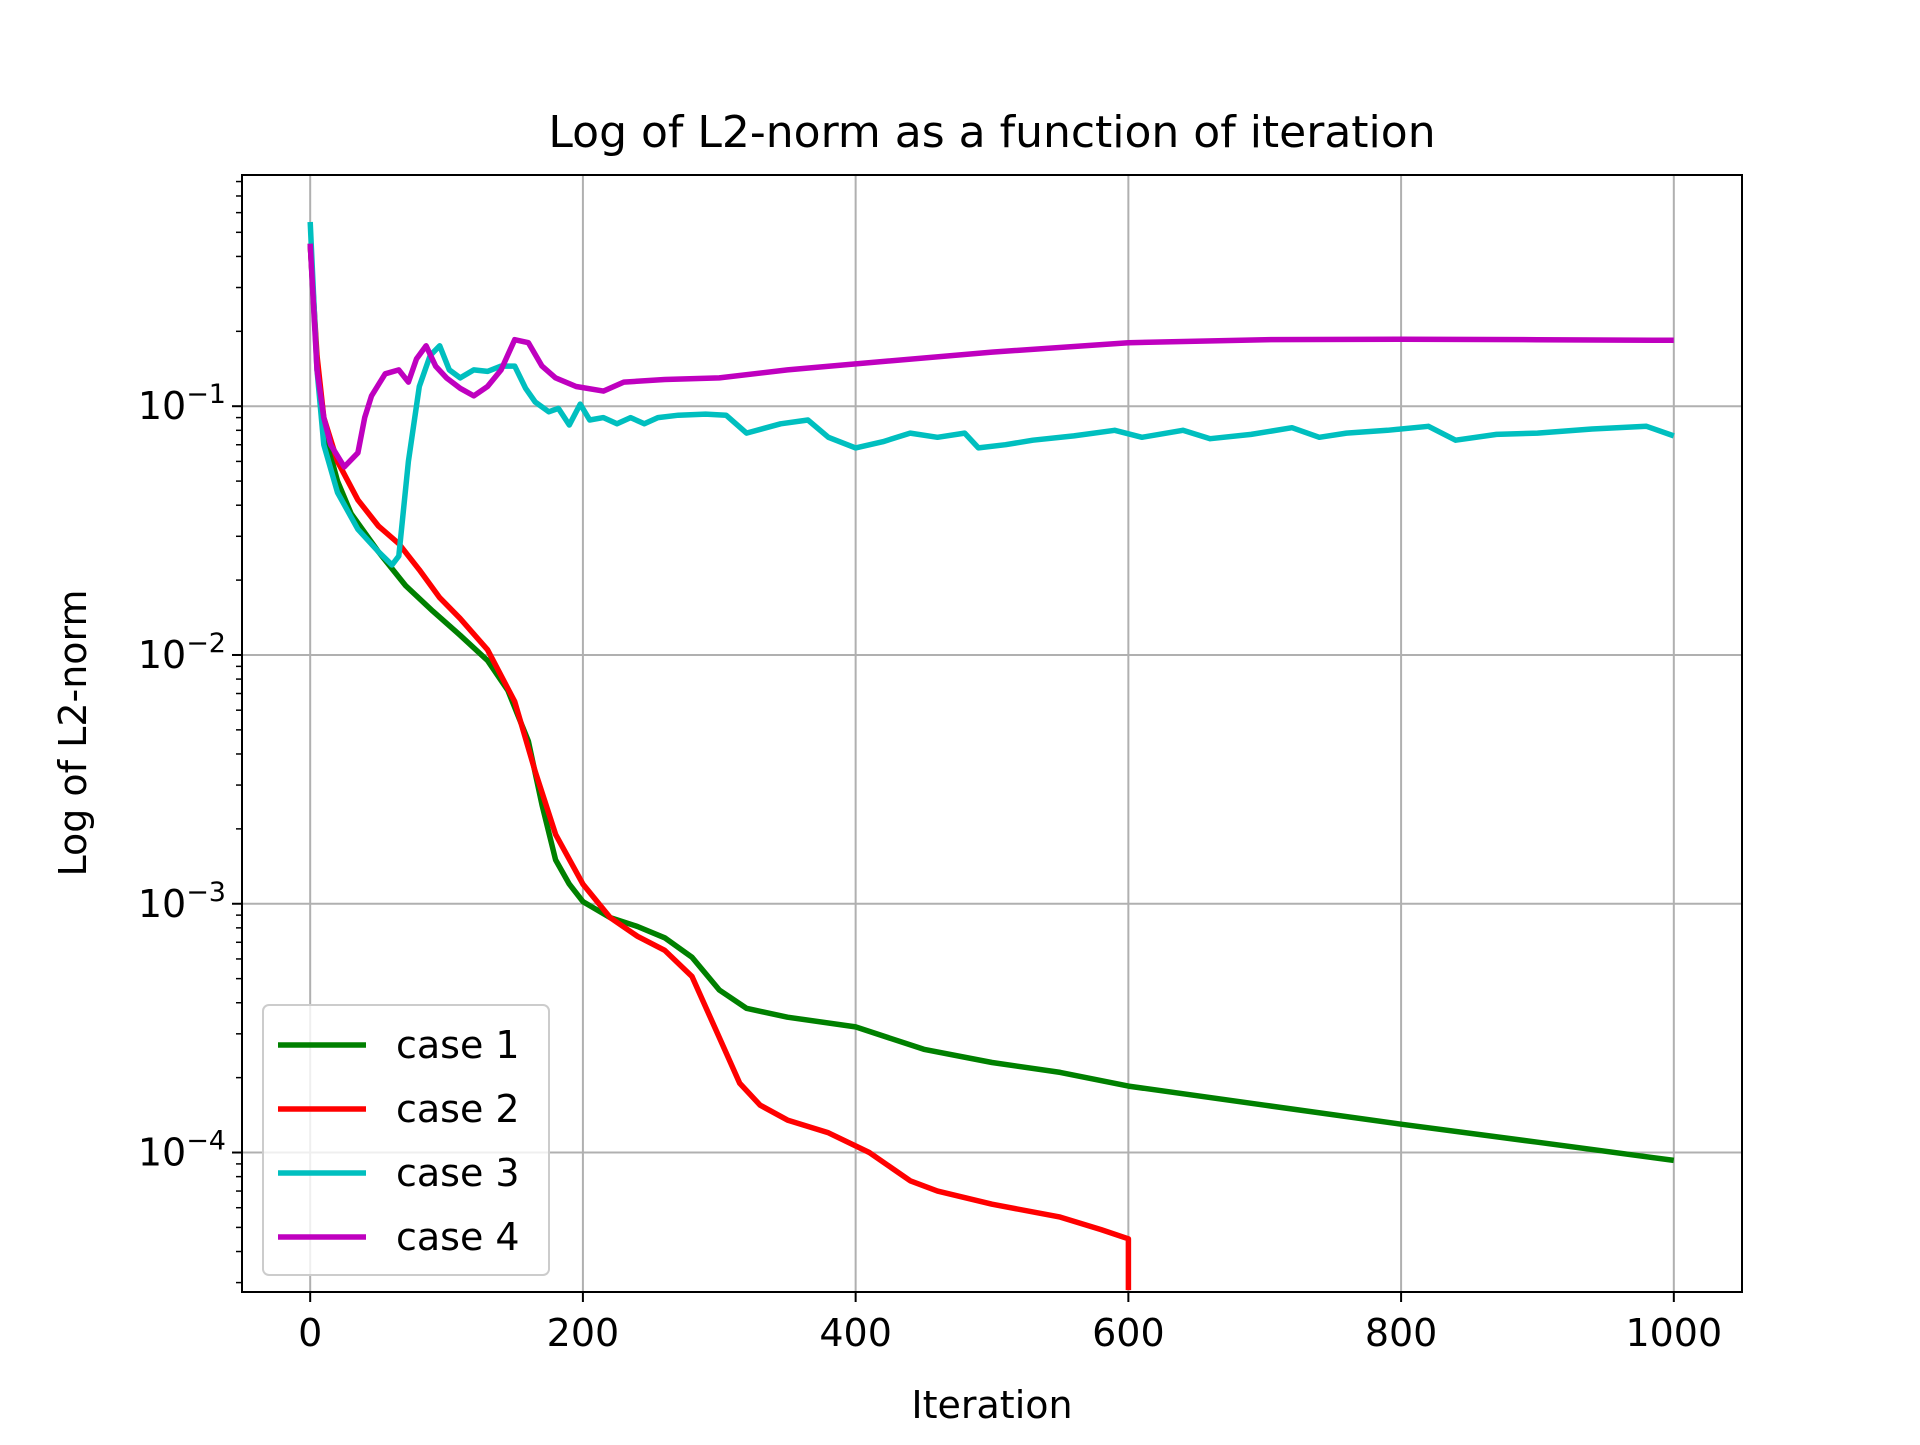  Describe the element at coordinates (458, 1173) in the screenshot. I see `legend-label: case 3` at that location.